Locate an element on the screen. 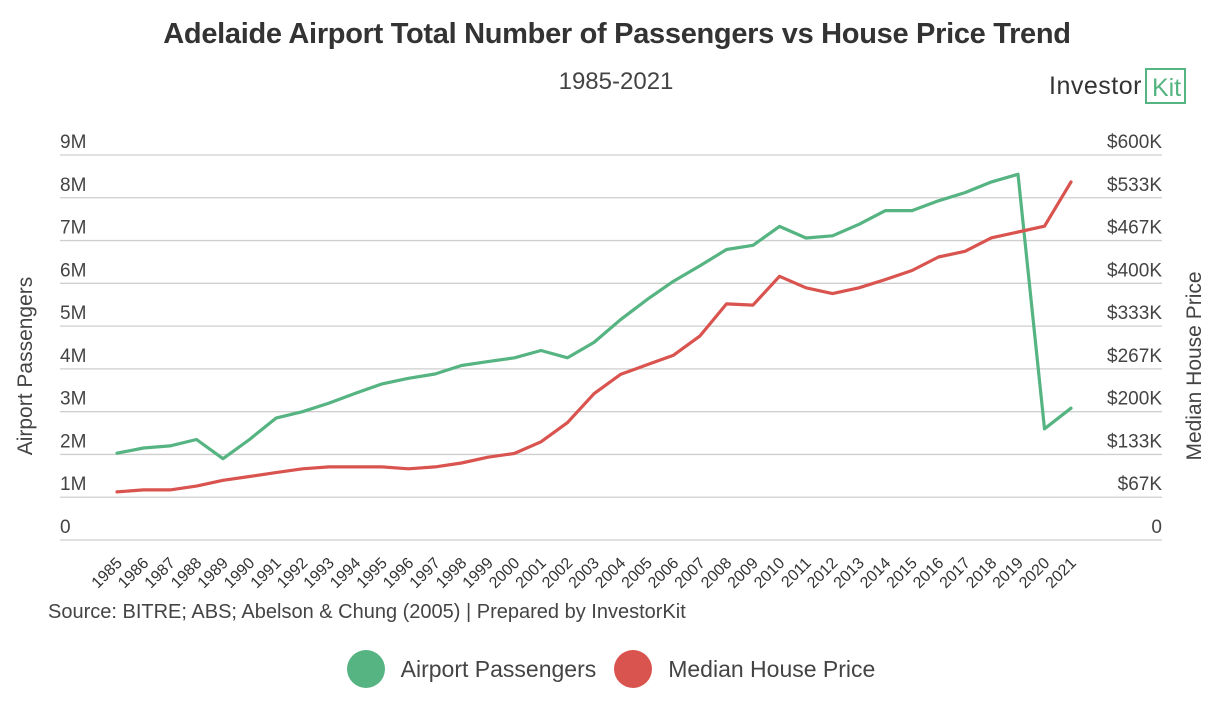 The width and height of the screenshot is (1222, 706). right-tick-label: $200K is located at coordinates (1134, 399).